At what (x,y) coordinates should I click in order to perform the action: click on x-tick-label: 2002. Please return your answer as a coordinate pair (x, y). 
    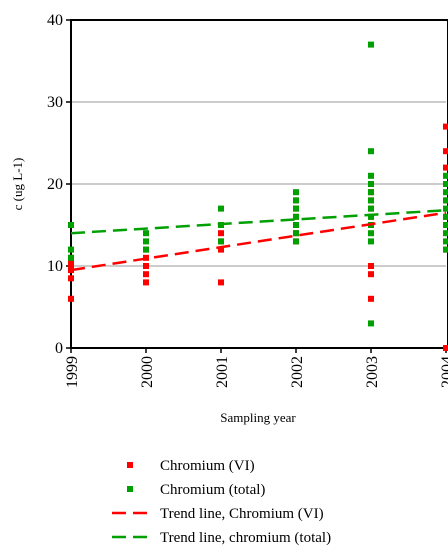
    Looking at the image, I should click on (297, 372).